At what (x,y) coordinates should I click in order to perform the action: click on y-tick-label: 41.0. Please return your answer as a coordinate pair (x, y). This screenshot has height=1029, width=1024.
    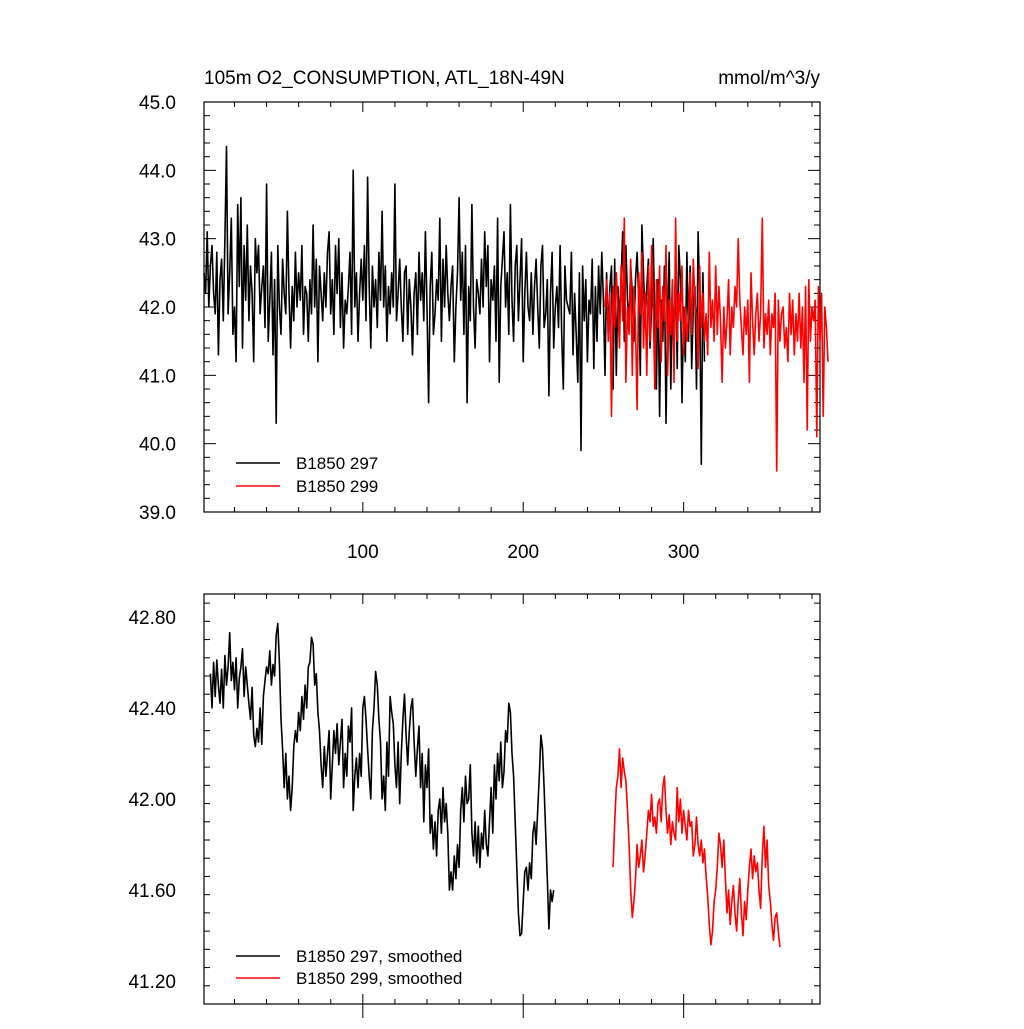
    Looking at the image, I should click on (157, 376).